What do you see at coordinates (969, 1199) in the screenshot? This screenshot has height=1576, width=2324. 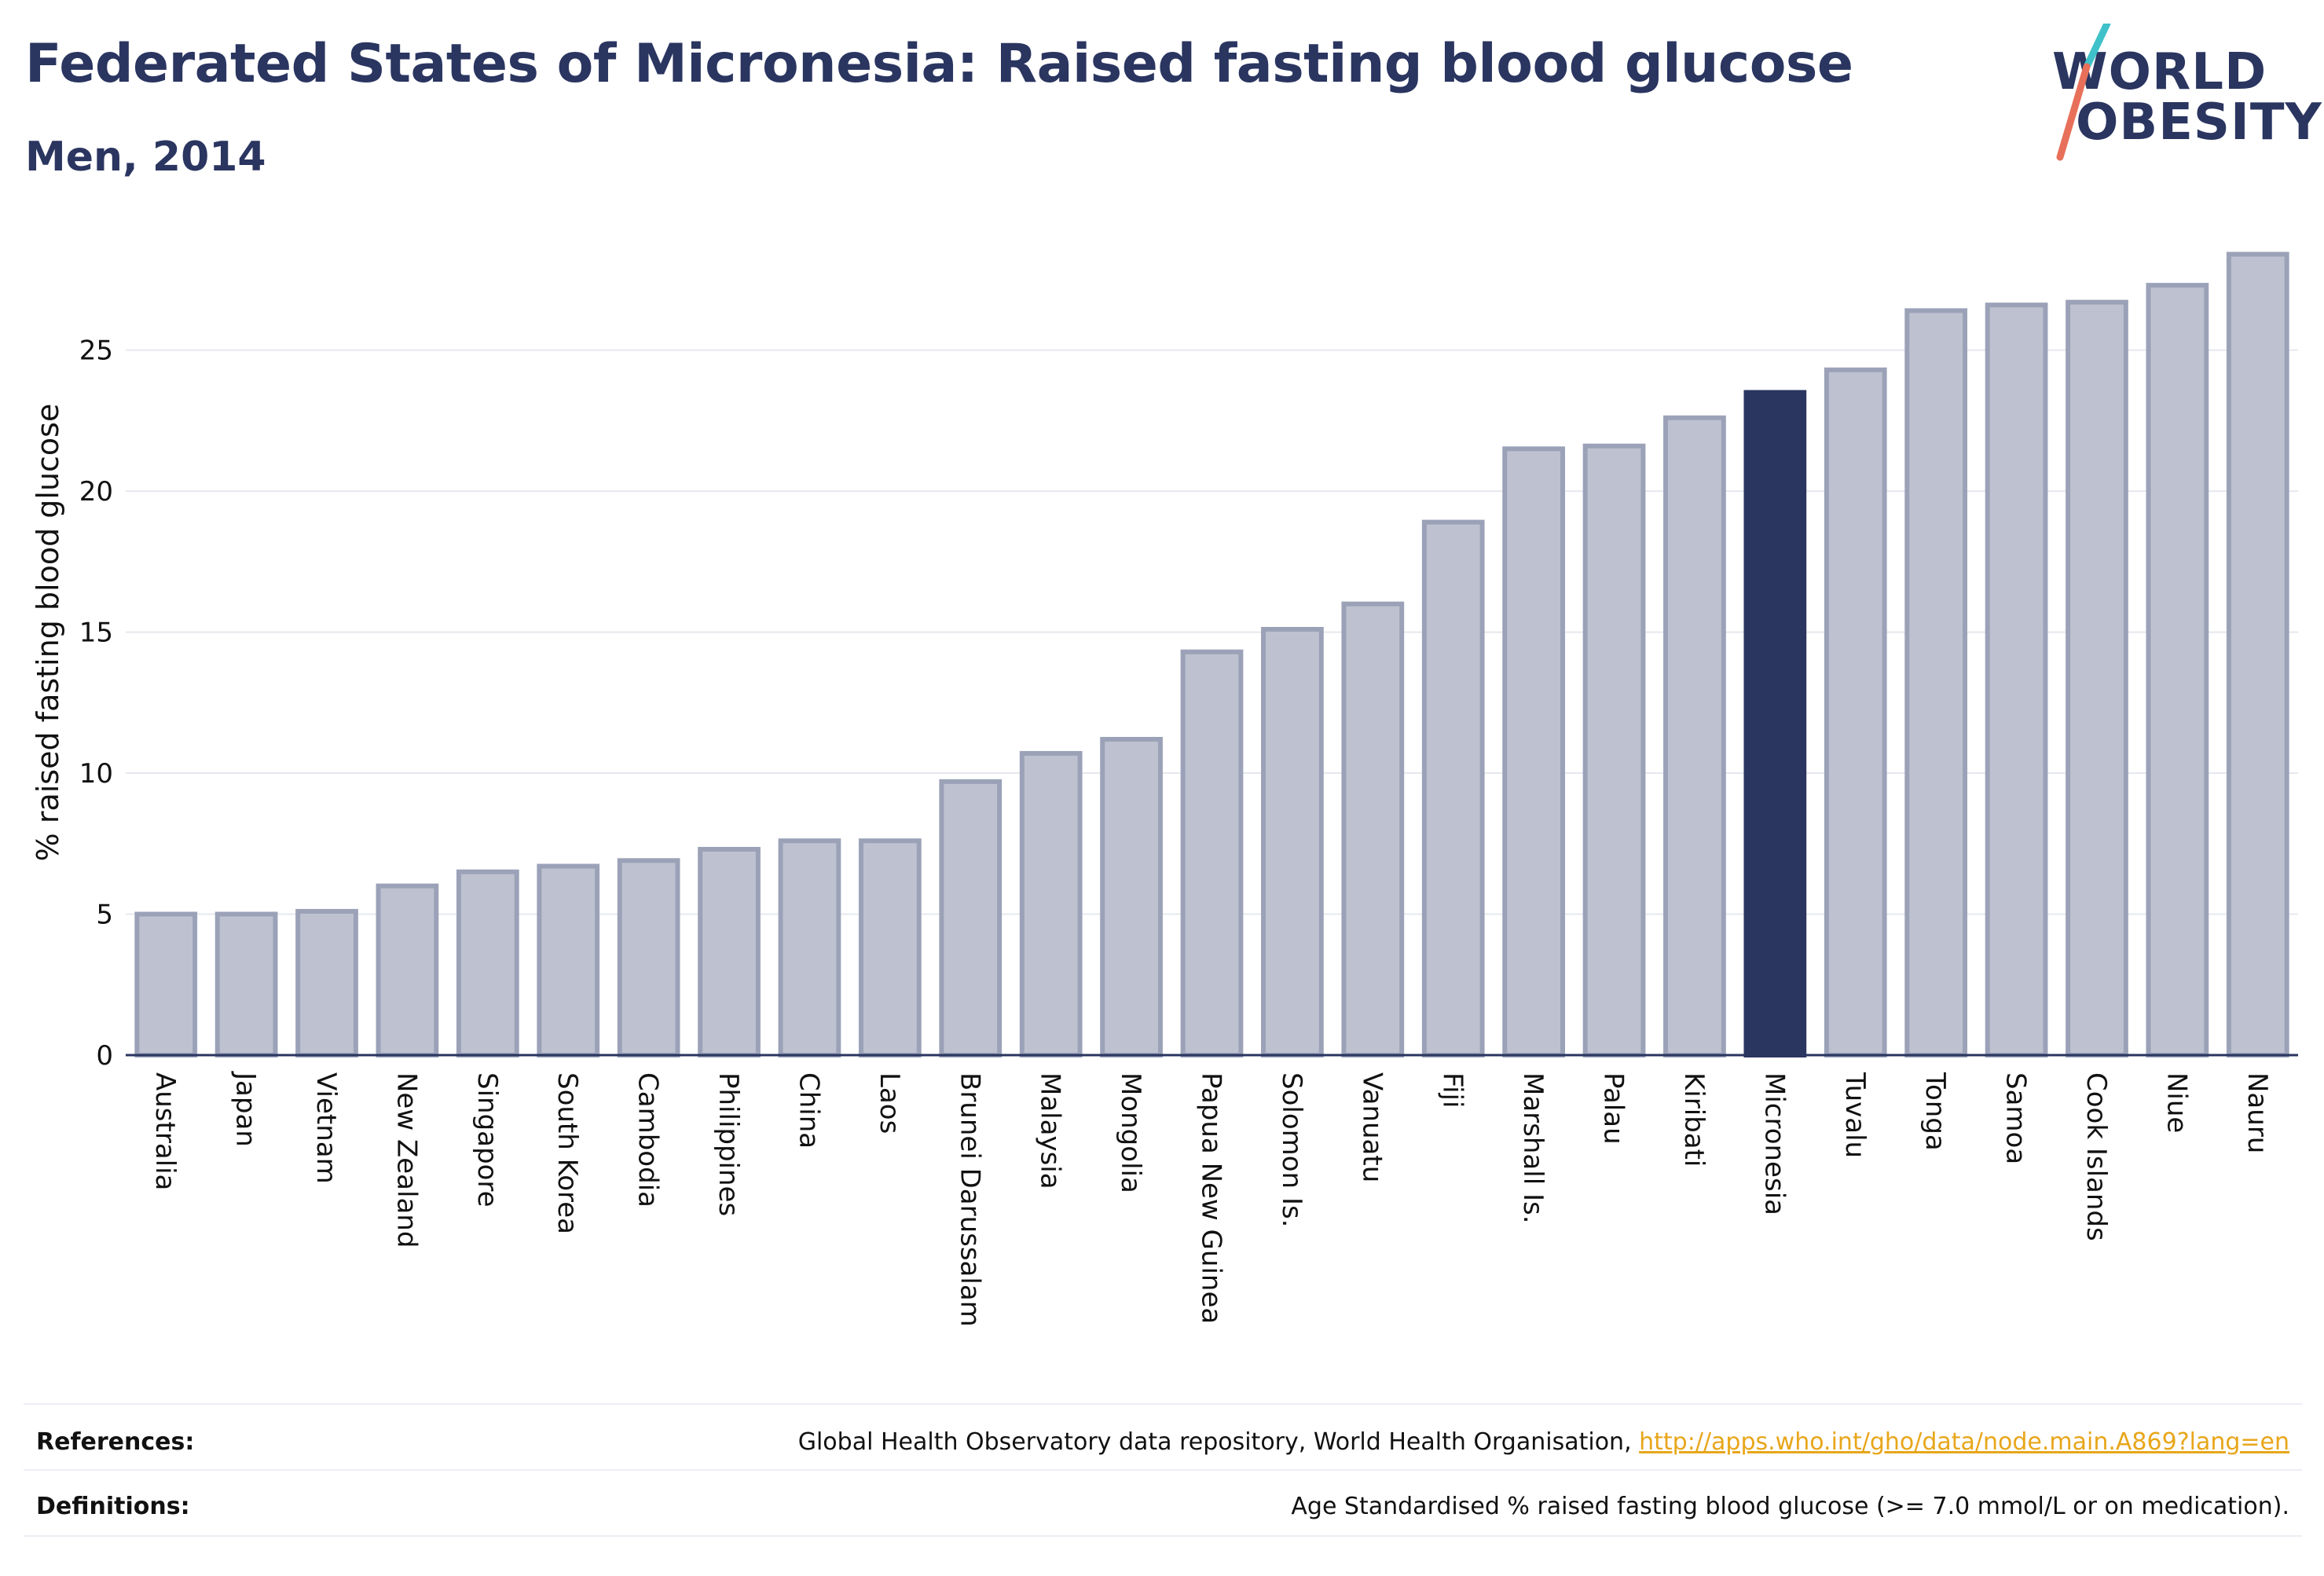 I see `x-tick-label: Brunei Darussalam` at bounding box center [969, 1199].